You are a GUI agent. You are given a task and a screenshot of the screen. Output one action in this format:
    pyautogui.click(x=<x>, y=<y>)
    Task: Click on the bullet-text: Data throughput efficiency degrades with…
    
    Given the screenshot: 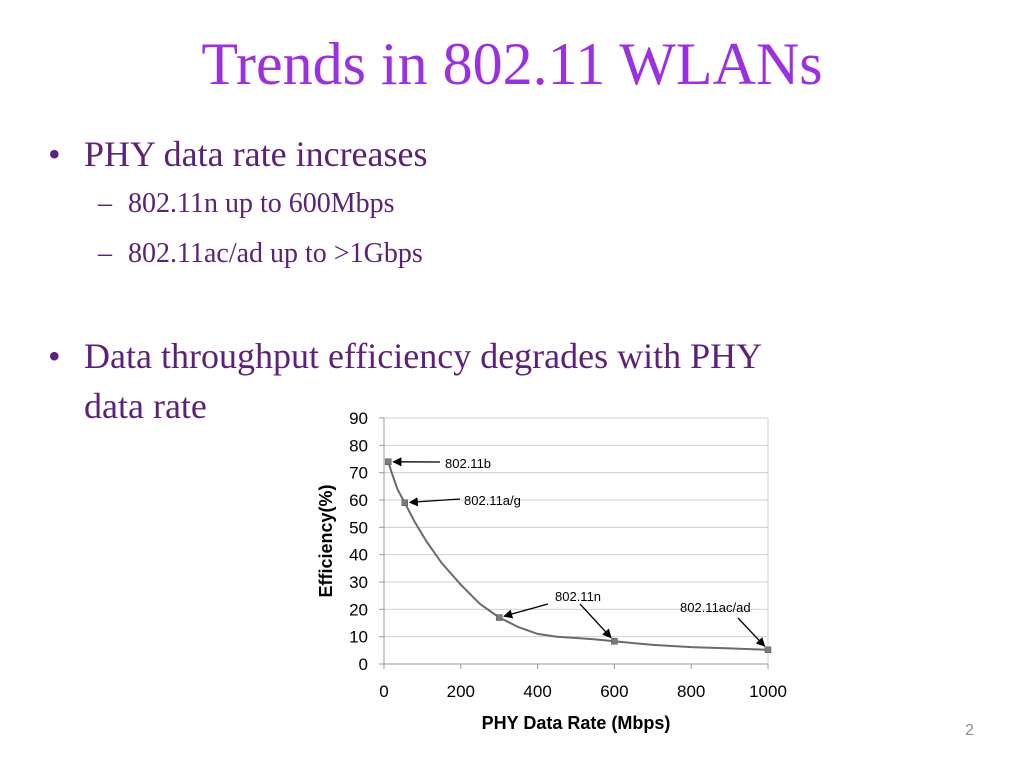 What is the action you would take?
    pyautogui.click(x=423, y=356)
    